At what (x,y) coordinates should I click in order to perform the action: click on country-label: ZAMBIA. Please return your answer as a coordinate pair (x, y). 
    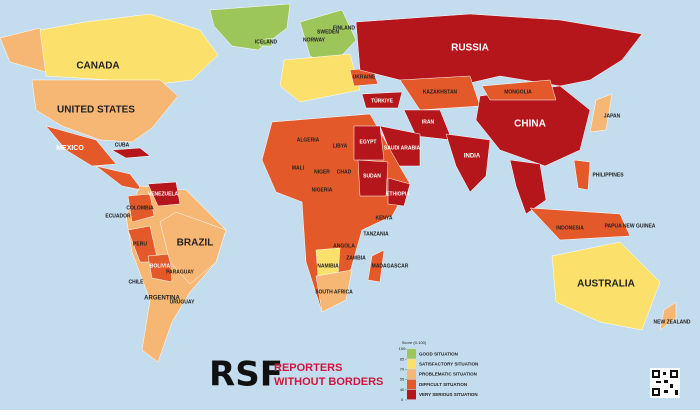
    Looking at the image, I should click on (356, 258).